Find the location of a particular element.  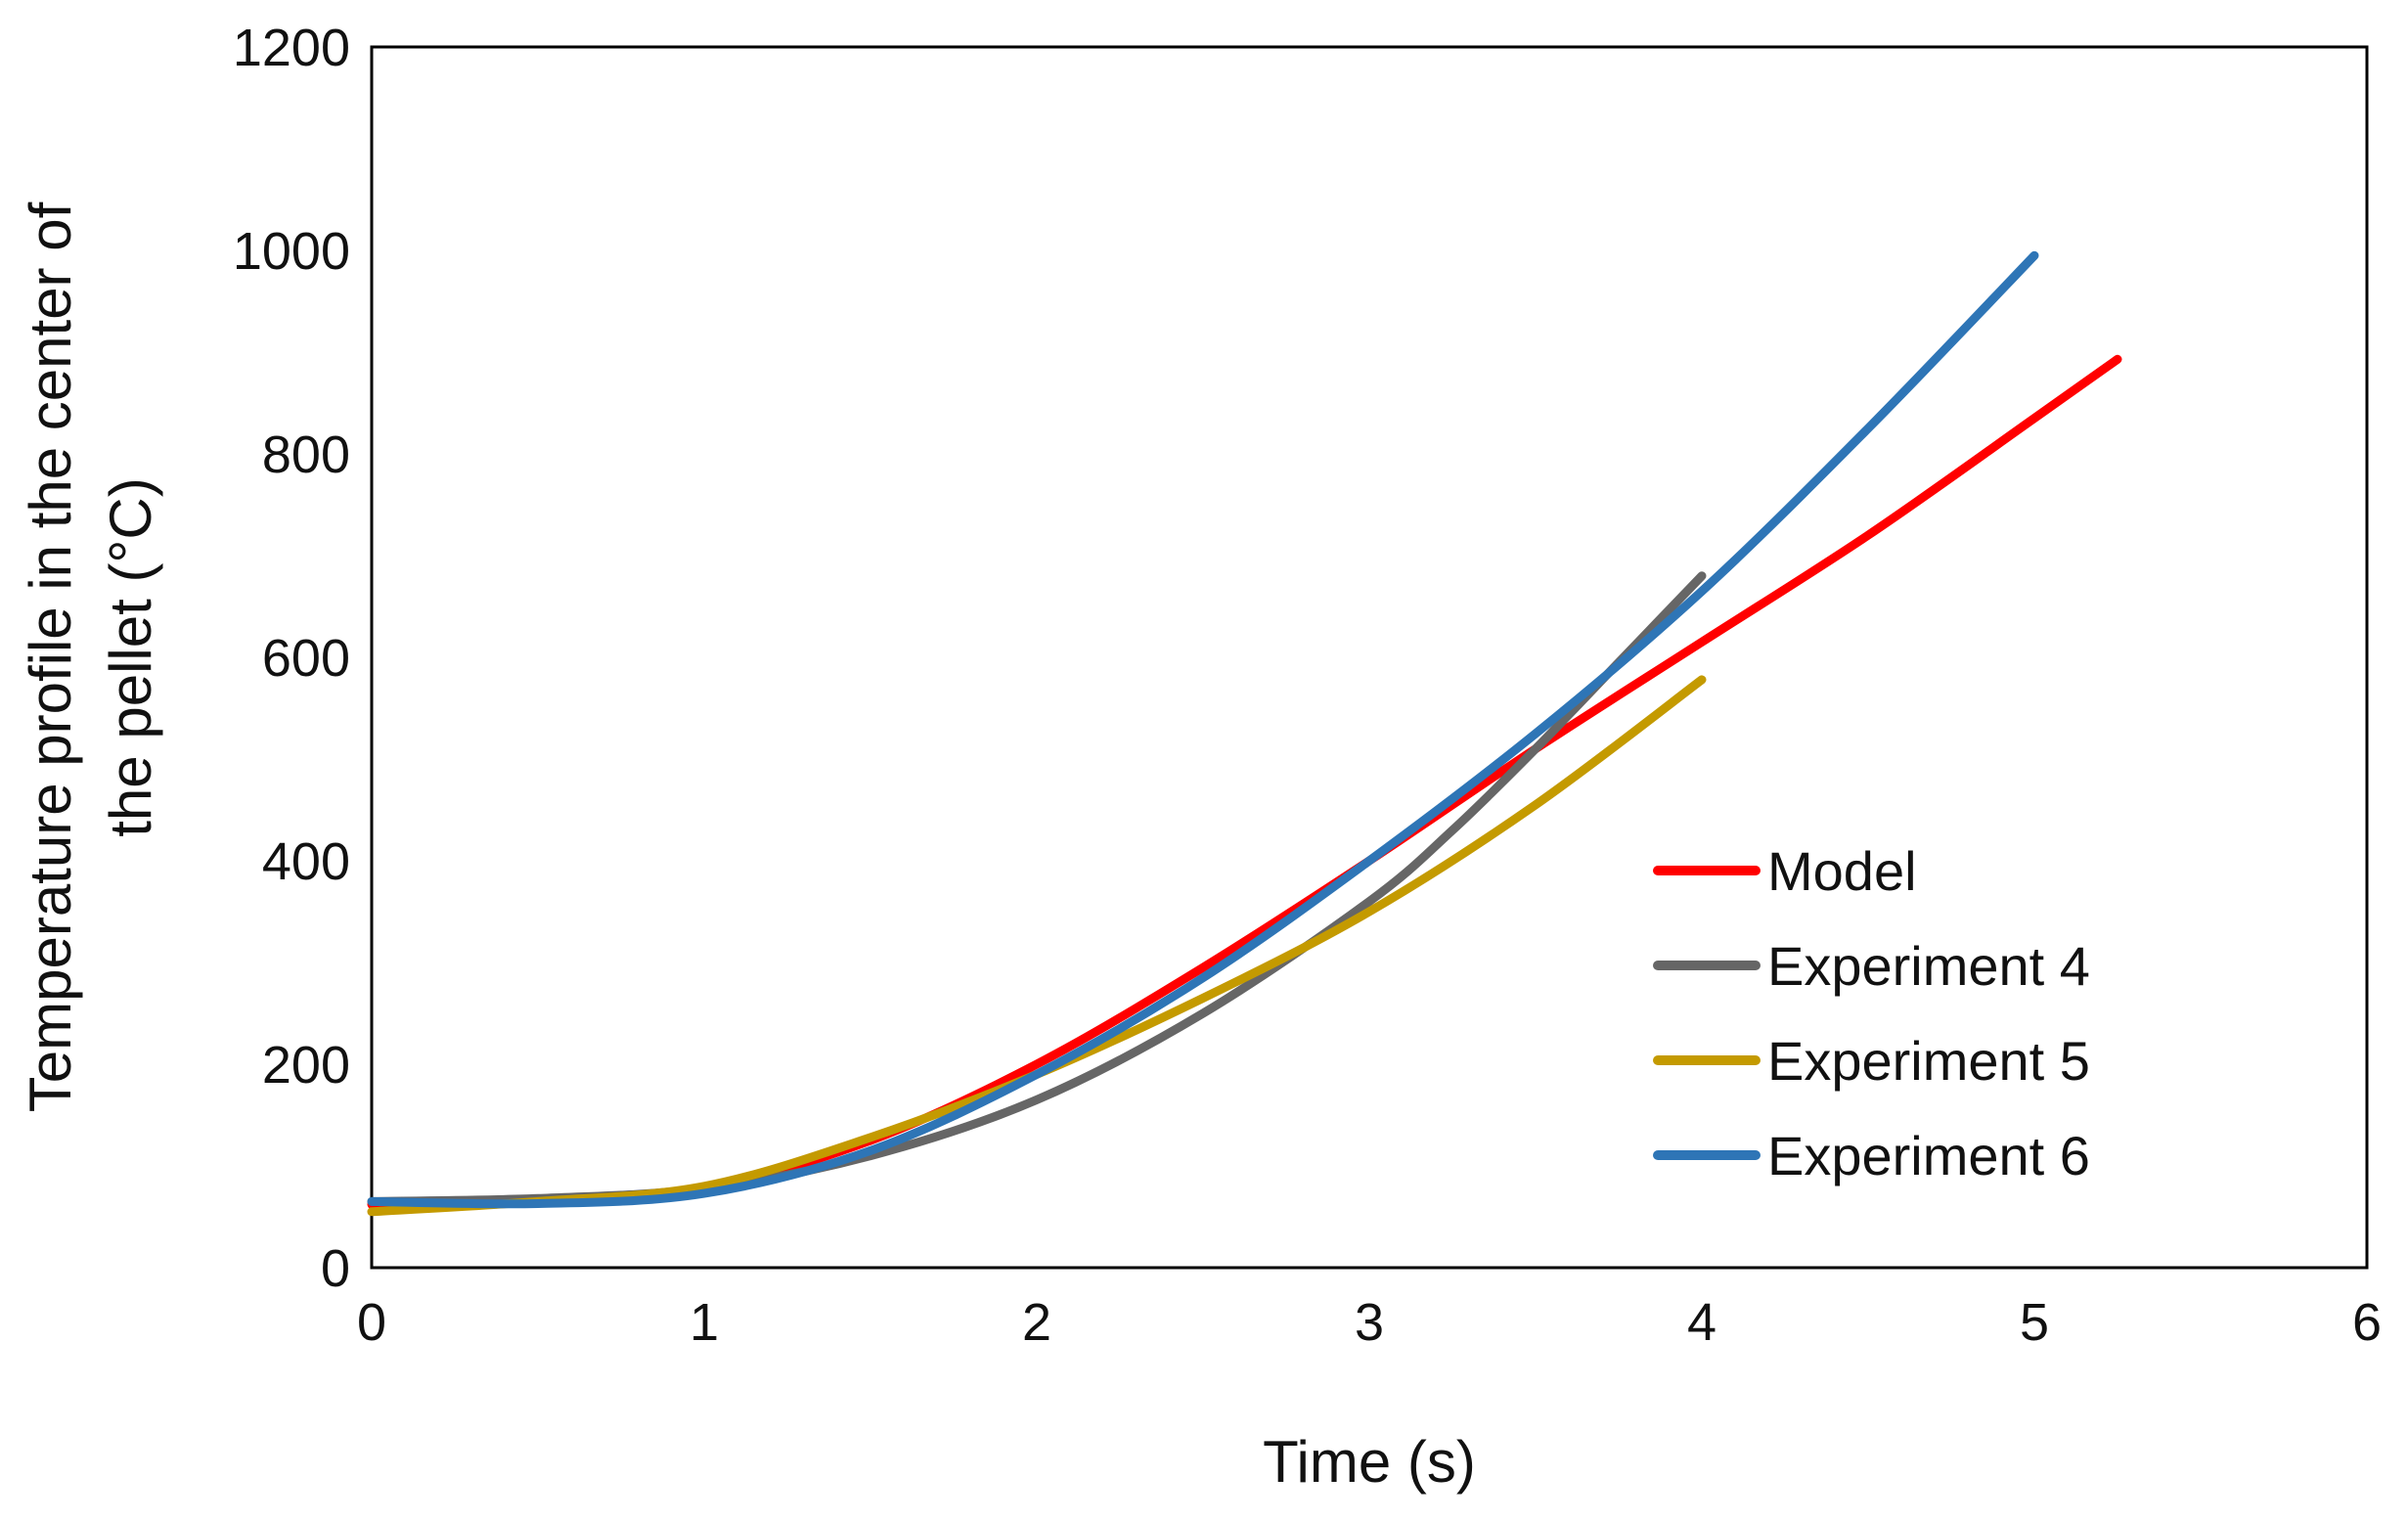

x-tick-label: 6 is located at coordinates (2367, 1322).